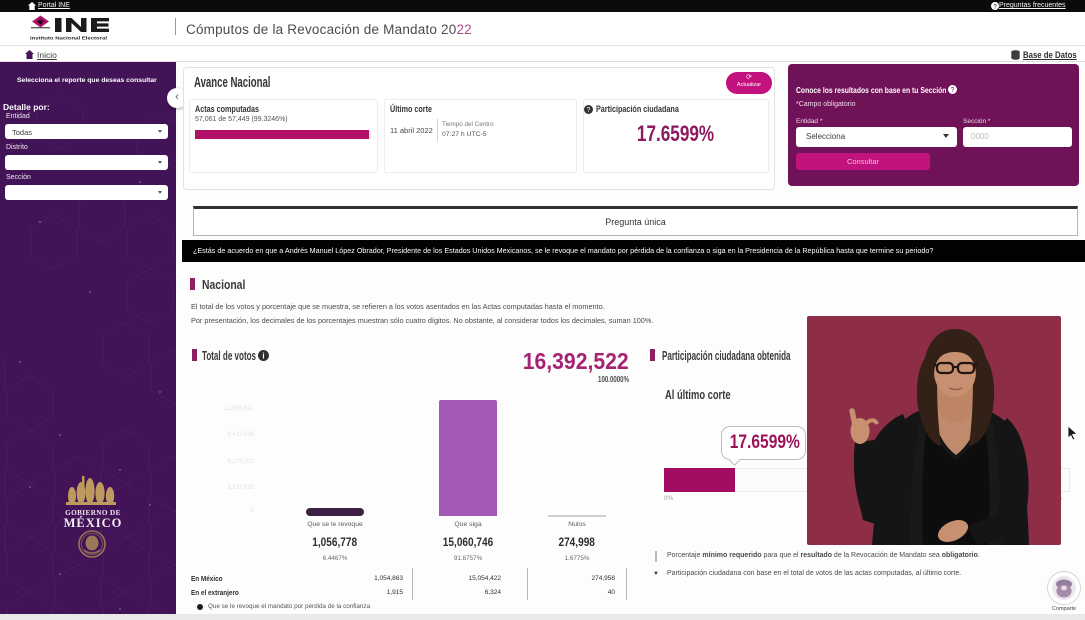 The height and width of the screenshot is (620, 1085). What do you see at coordinates (93, 513) in the screenshot?
I see `svg-text: GOBIERNO DE` at bounding box center [93, 513].